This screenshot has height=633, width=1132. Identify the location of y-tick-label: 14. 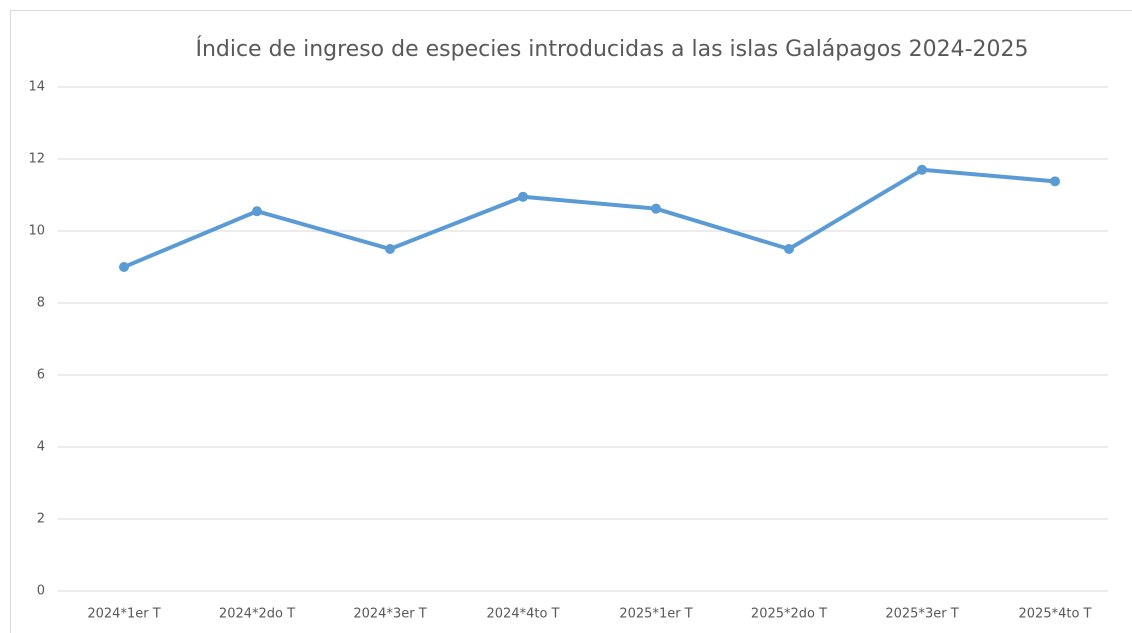
(36, 87).